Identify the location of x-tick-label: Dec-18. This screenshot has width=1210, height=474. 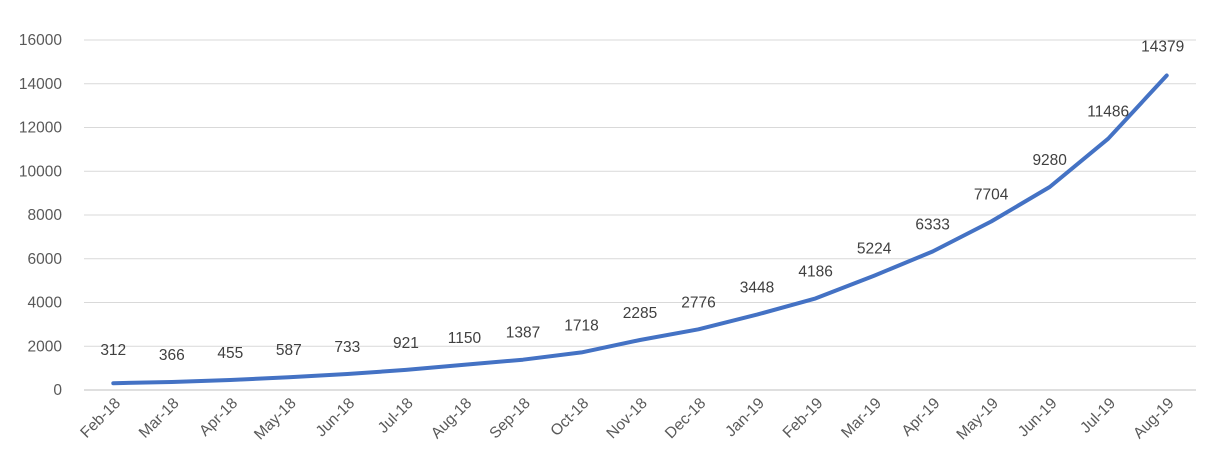
(685, 418).